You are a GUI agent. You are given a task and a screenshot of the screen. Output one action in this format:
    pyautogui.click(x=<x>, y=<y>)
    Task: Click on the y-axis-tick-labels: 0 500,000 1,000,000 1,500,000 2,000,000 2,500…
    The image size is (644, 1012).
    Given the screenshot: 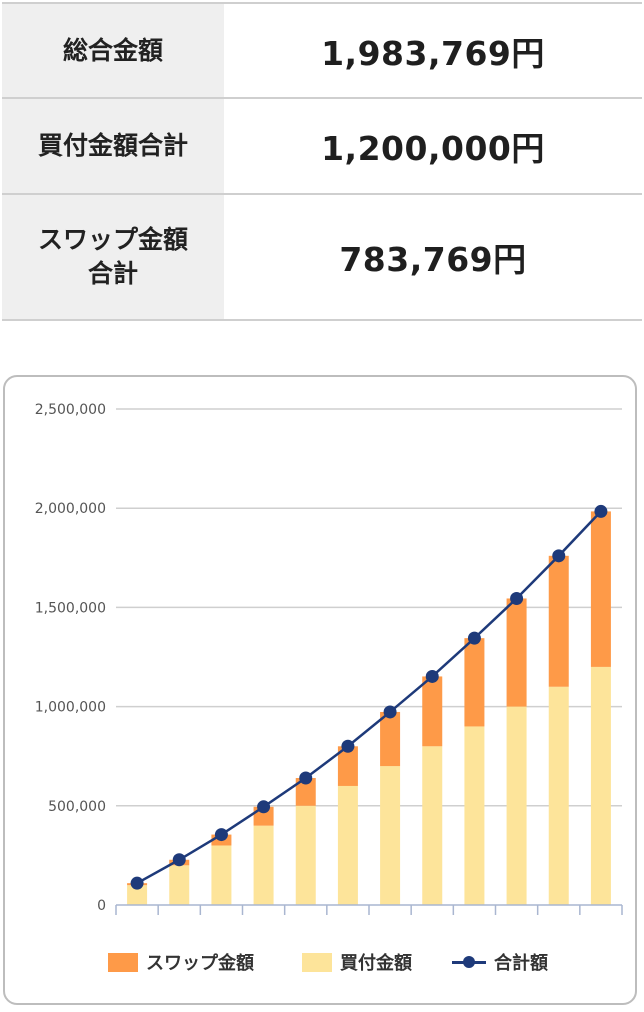 What is the action you would take?
    pyautogui.click(x=70, y=658)
    